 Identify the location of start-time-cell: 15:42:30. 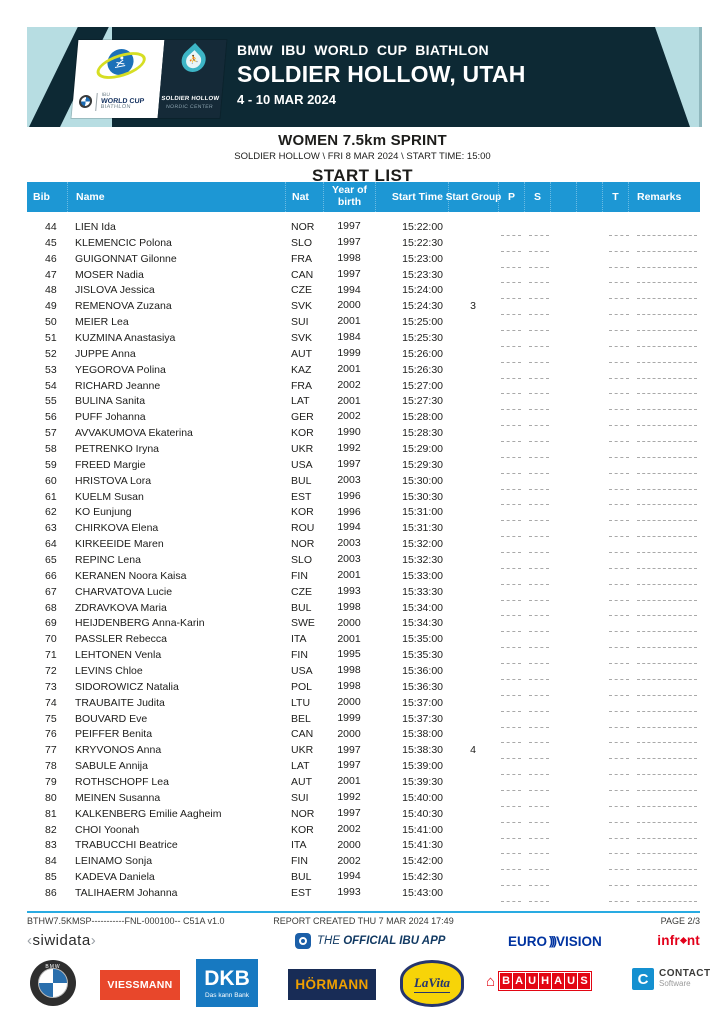
(422, 877).